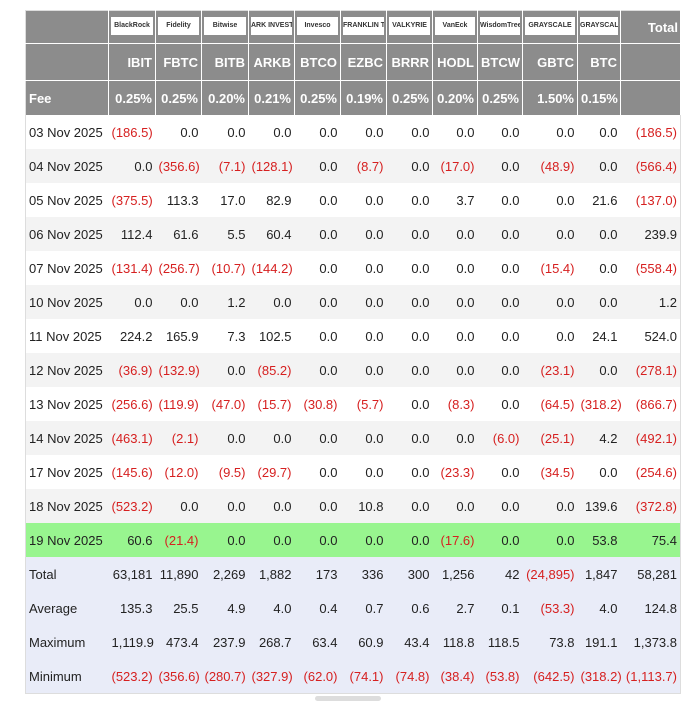 This screenshot has height=701, width=690. I want to click on flow-value: (21.4), so click(178, 540).